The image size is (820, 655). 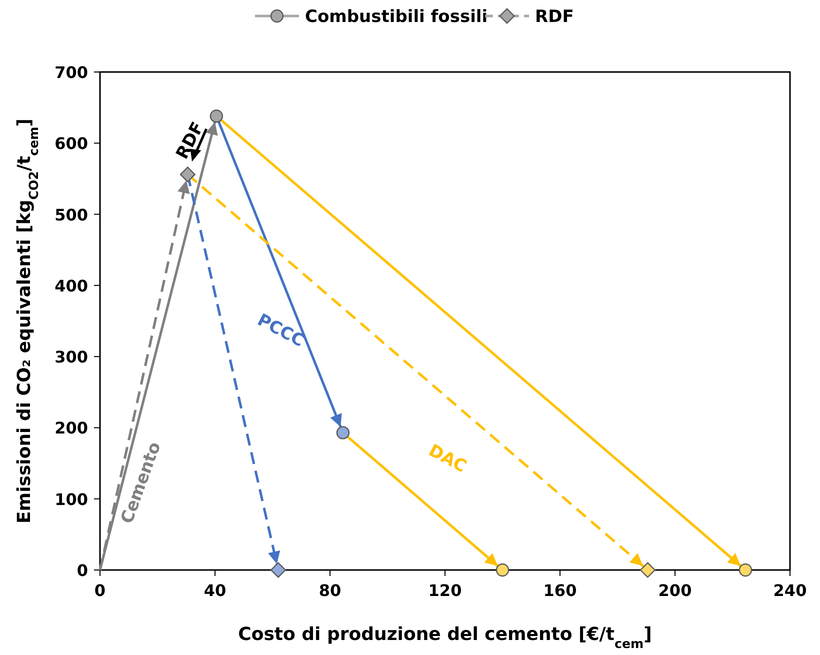 I want to click on x-tick-label: 40, so click(x=215, y=590).